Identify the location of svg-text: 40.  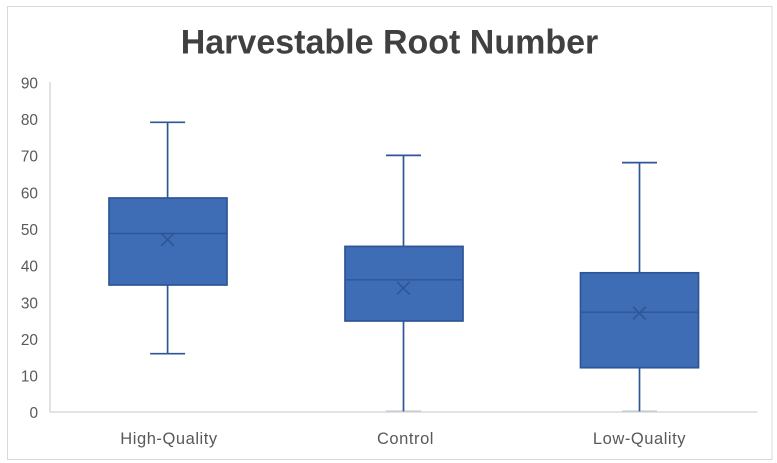
(29, 267).